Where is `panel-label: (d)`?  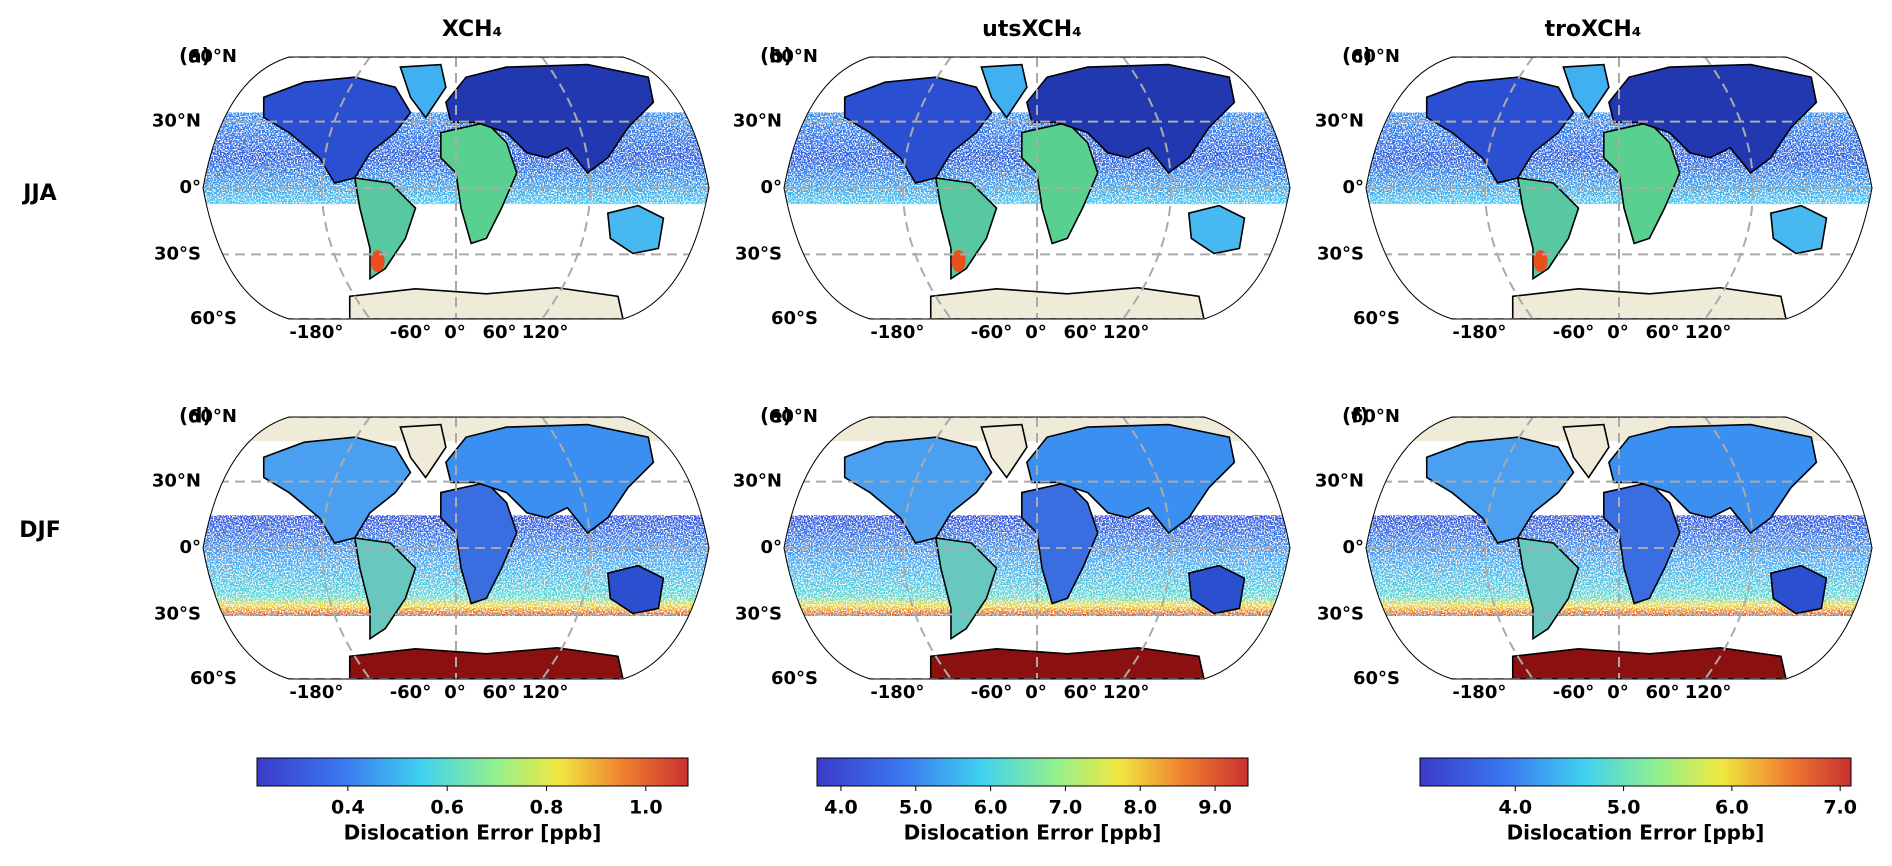
panel-label: (d) is located at coordinates (195, 416).